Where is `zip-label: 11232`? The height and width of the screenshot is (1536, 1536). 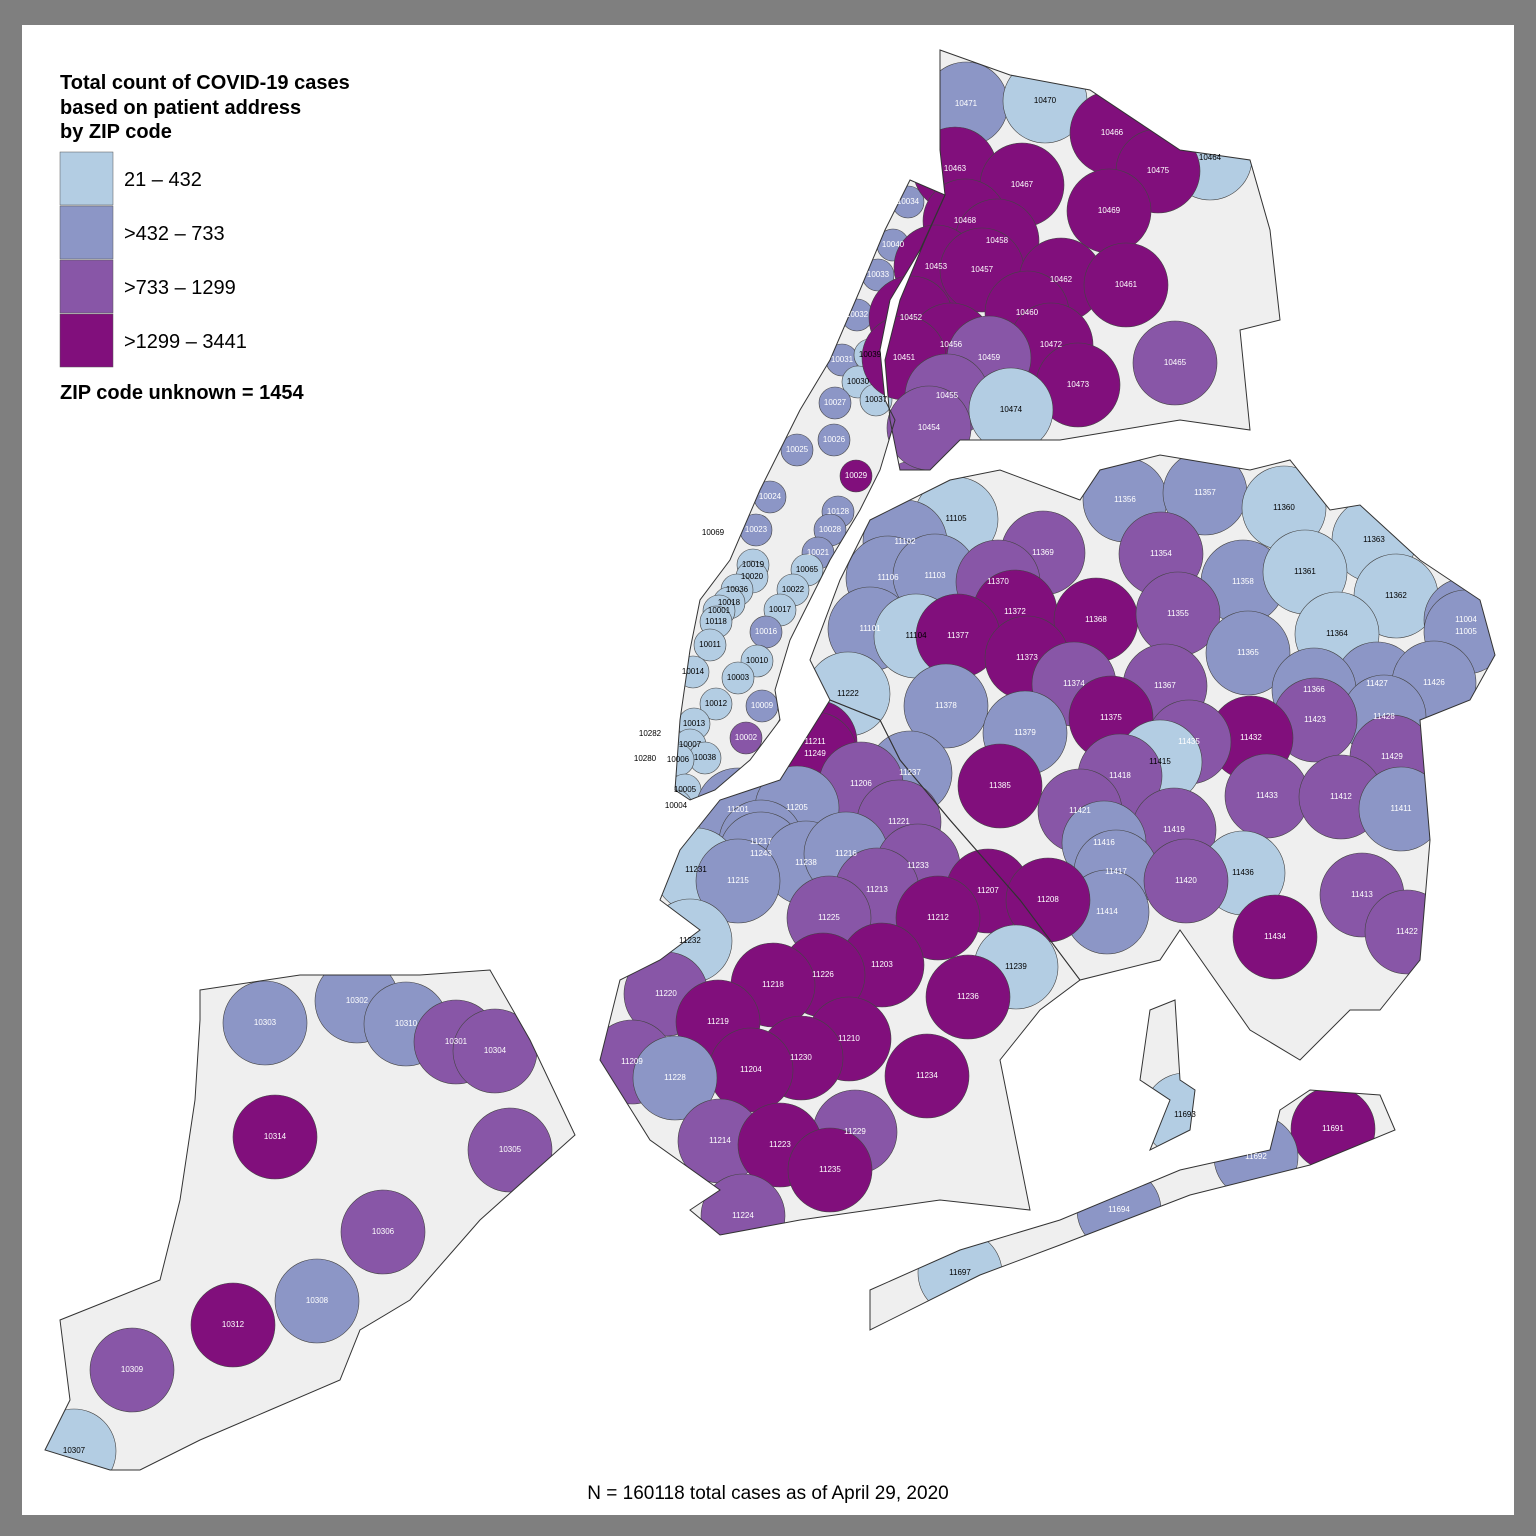 zip-label: 11232 is located at coordinates (690, 940).